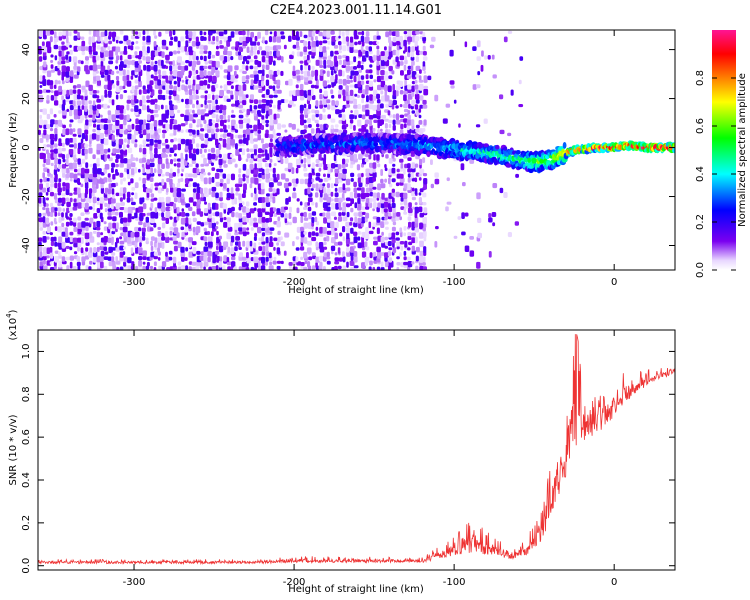 The width and height of the screenshot is (750, 600). I want to click on snr-multiplier-close: ), so click(13, 311).